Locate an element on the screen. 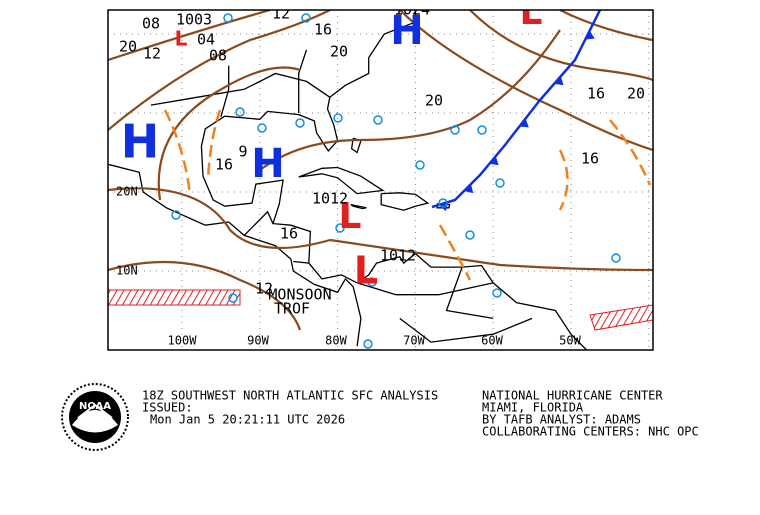 This screenshot has height=515, width=760. collaborating-centers: COLLABORATING CENTERS: NHC OPC is located at coordinates (590, 432).